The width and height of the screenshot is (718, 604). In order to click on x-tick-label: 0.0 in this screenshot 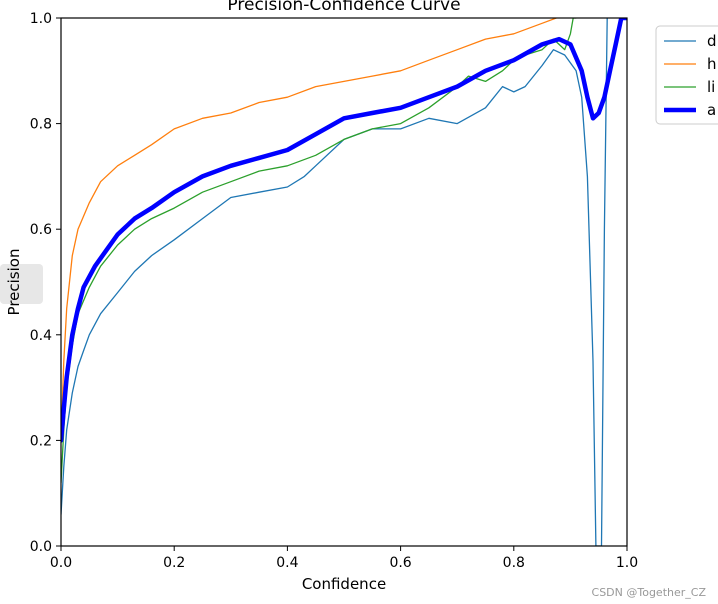, I will do `click(61, 563)`.